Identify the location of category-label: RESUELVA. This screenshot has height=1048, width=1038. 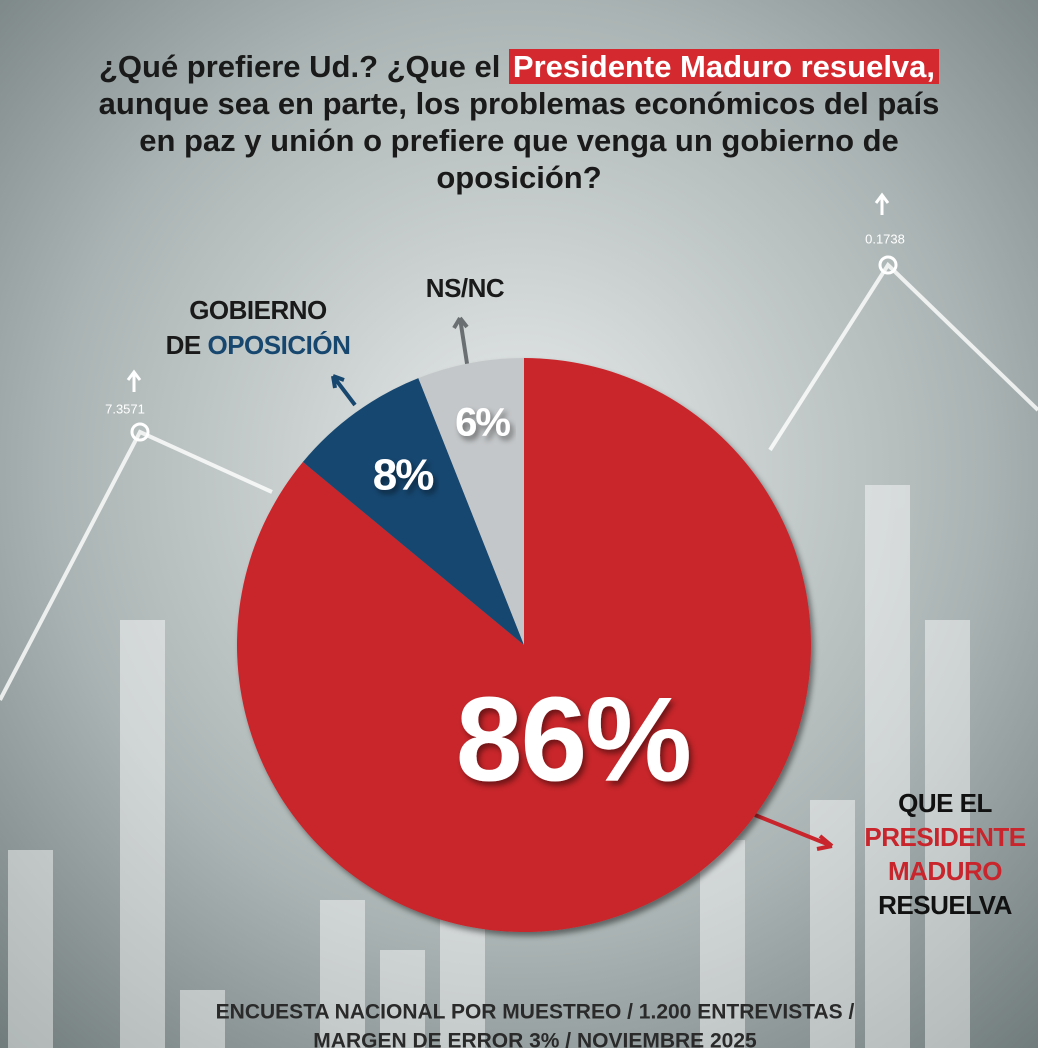
(945, 905).